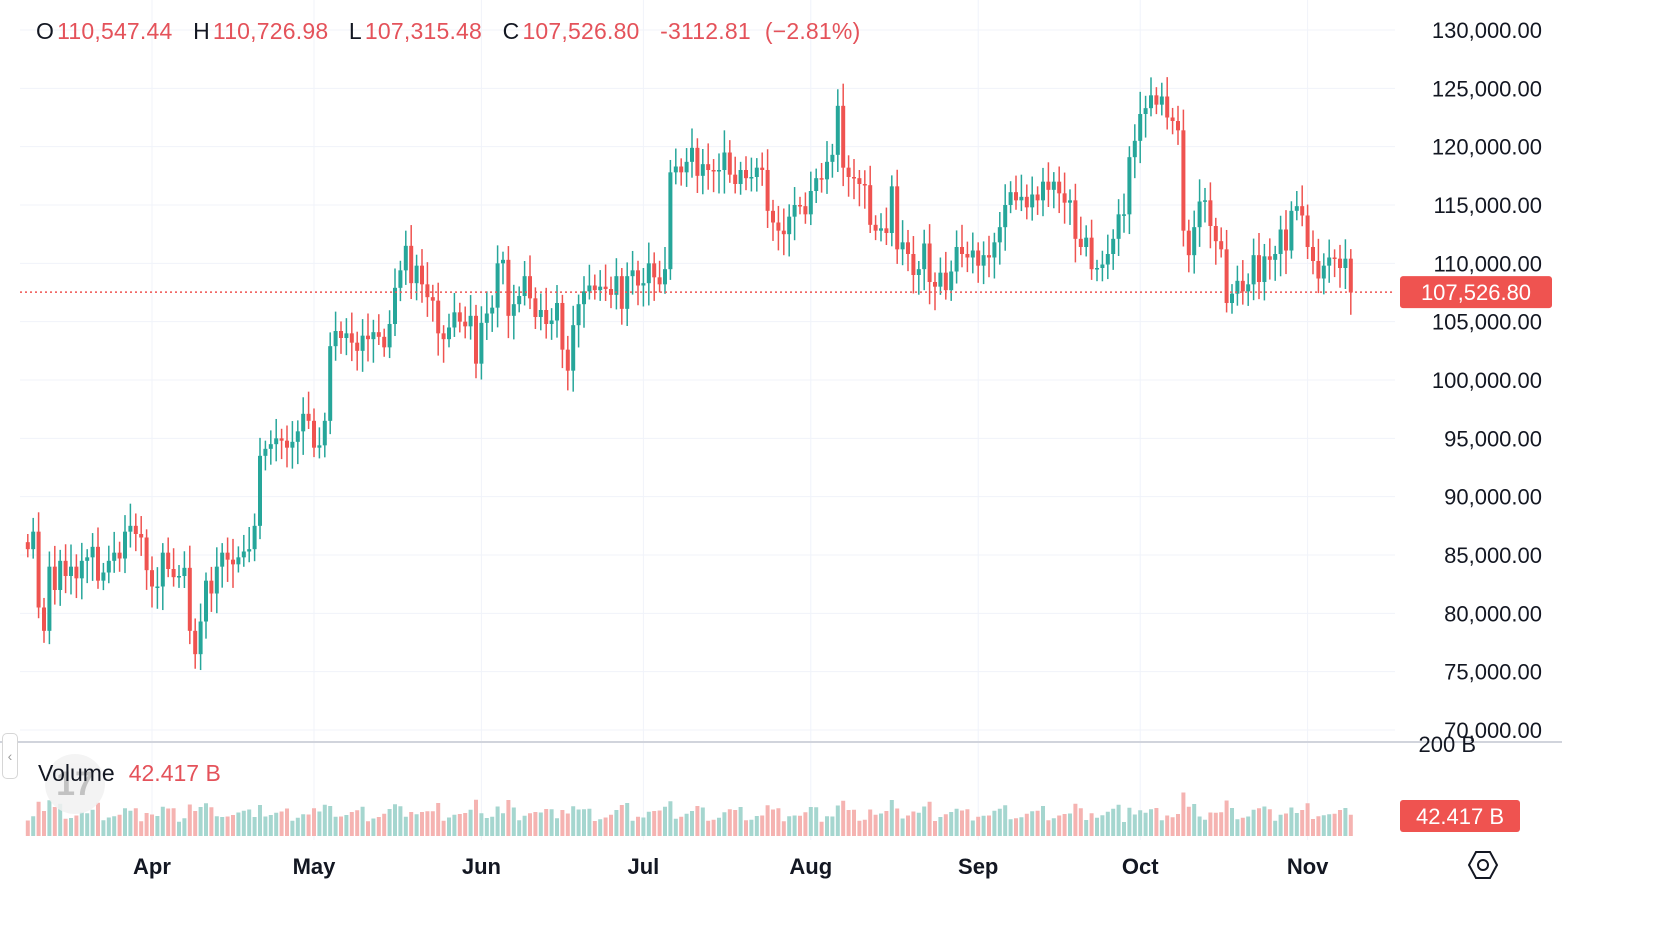  Describe the element at coordinates (10, 756) in the screenshot. I see `chevron-left-icon: ‹` at that location.